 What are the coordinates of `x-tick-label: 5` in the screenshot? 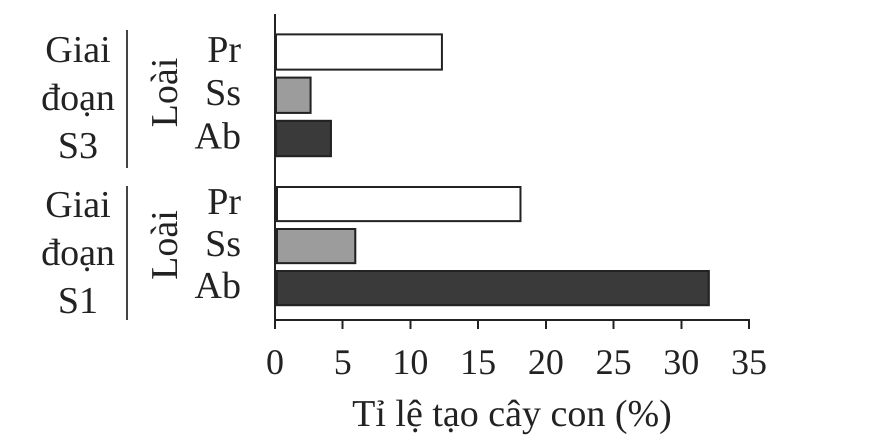 It's located at (343, 362).